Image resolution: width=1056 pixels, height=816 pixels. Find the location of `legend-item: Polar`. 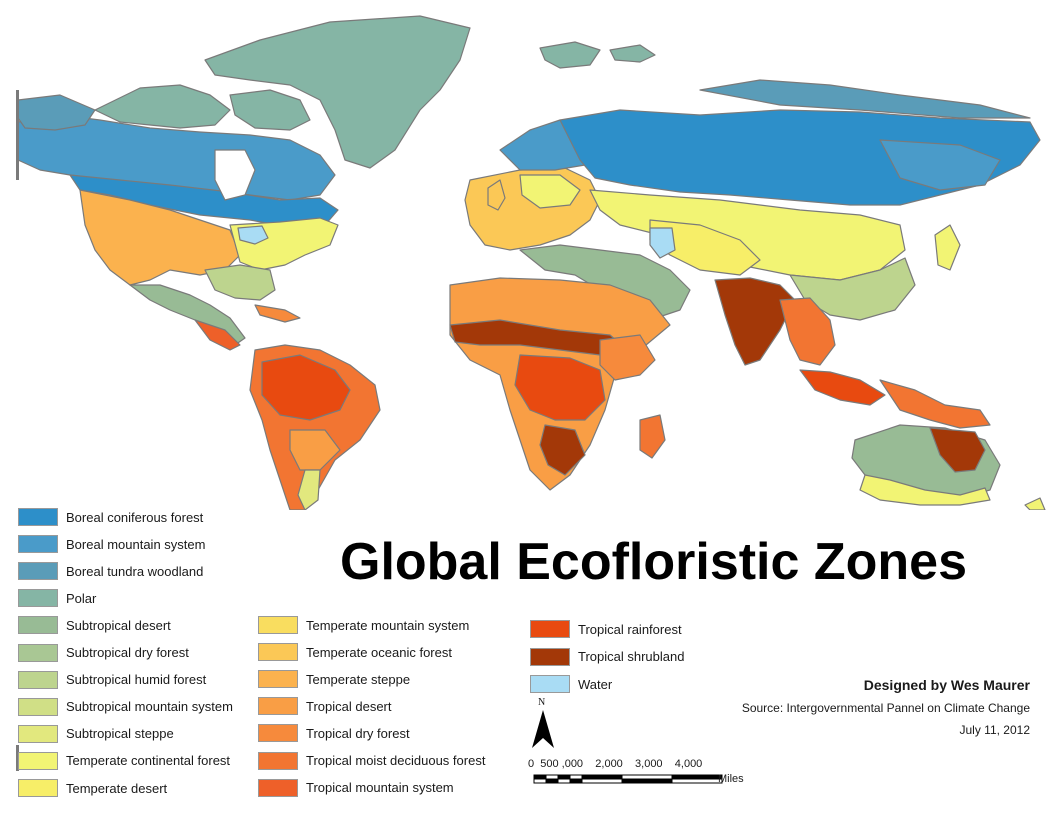

legend-item: Polar is located at coordinates (57, 598).